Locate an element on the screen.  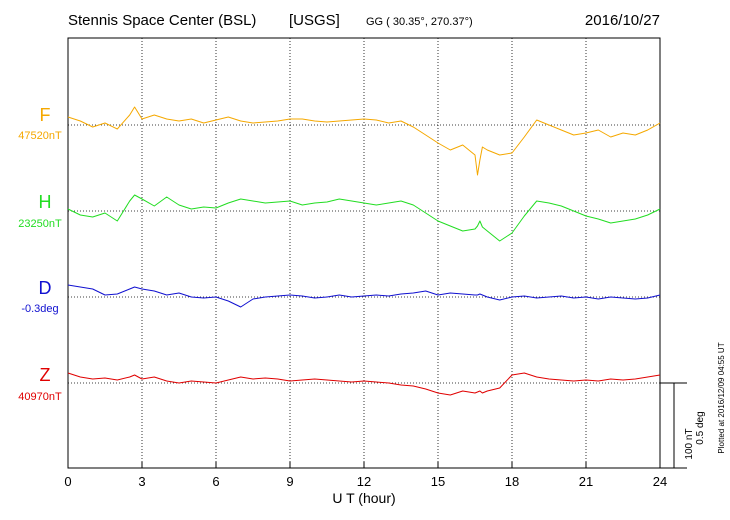
station-title: Stennis Space Center (BSL) is located at coordinates (162, 20).